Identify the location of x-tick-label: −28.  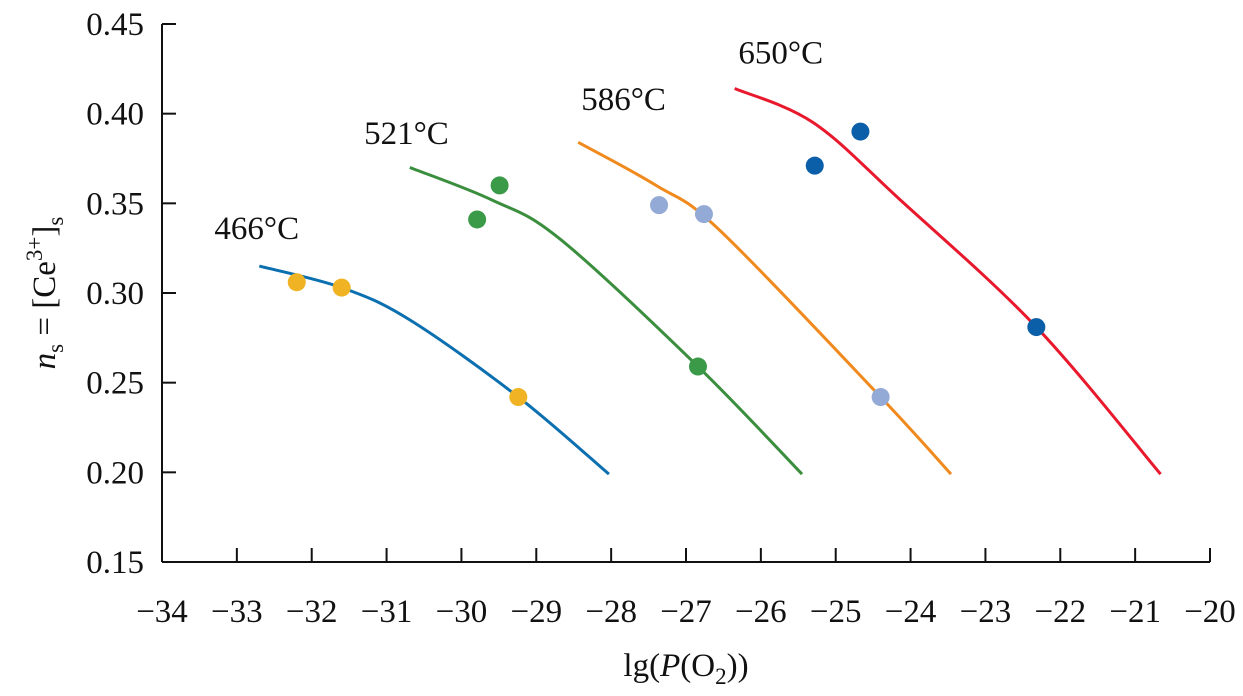
(611, 612).